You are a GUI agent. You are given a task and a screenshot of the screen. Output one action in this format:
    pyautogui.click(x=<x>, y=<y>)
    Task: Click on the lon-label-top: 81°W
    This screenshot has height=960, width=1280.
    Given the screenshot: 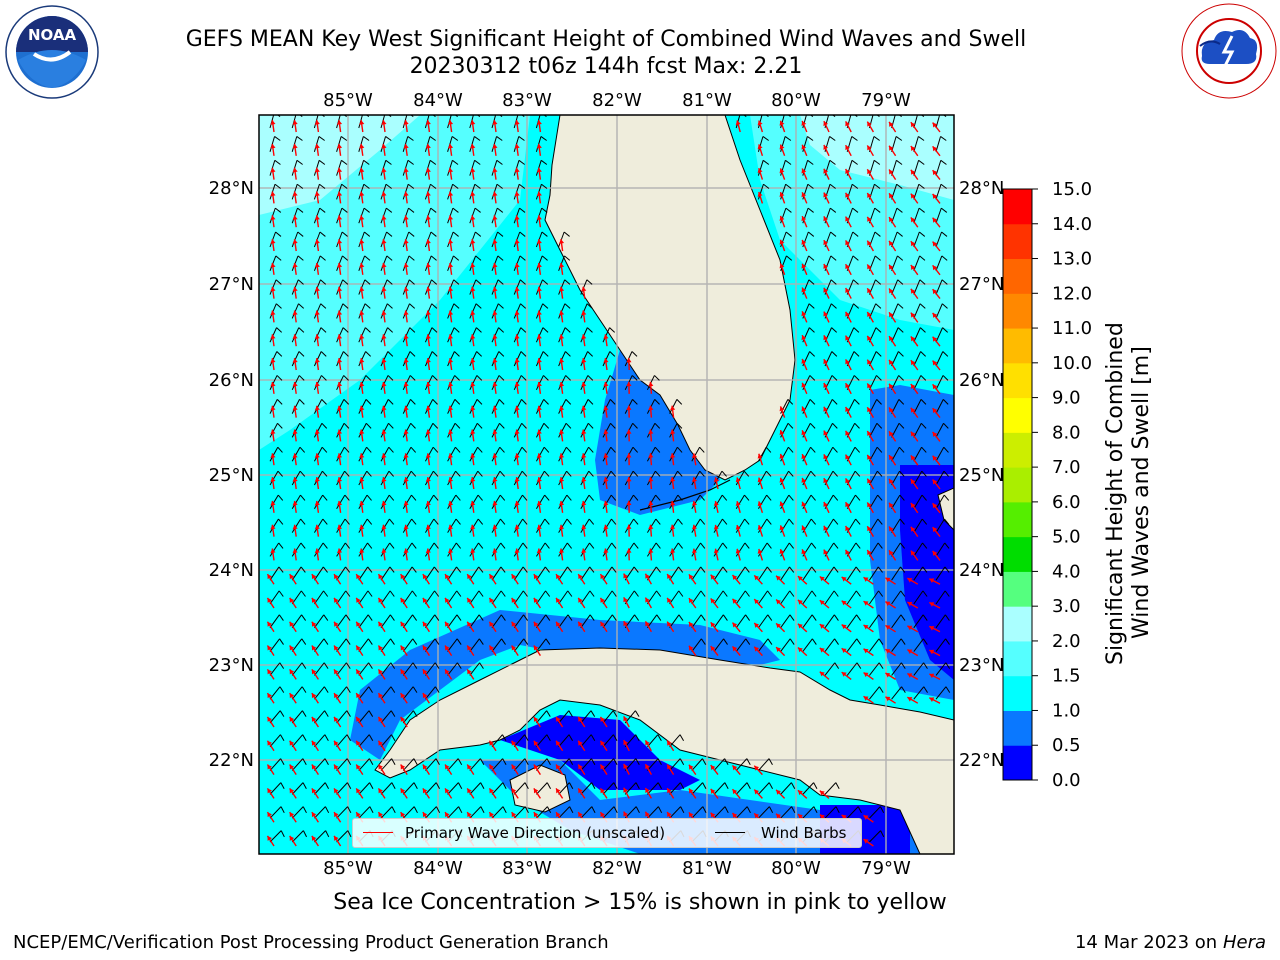 What is the action you would take?
    pyautogui.click(x=707, y=100)
    